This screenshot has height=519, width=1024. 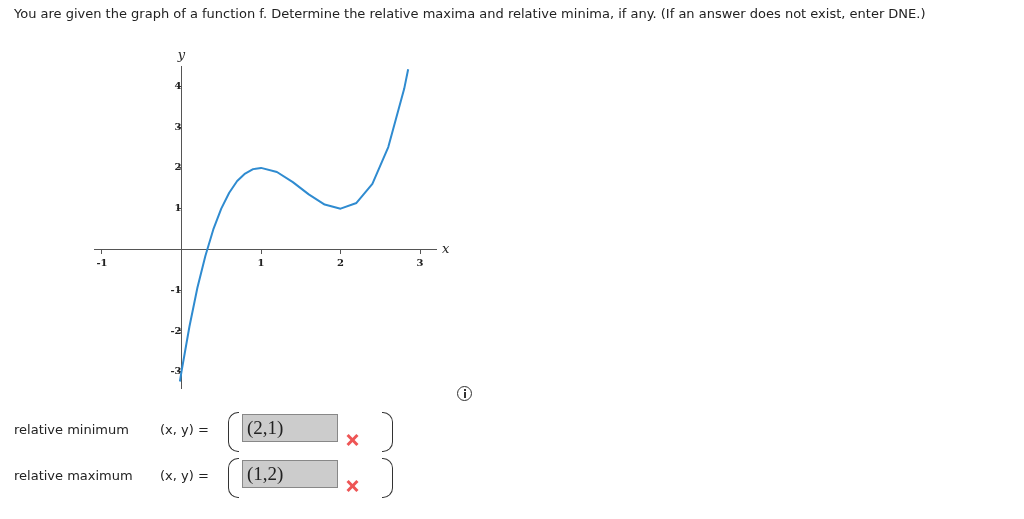 What do you see at coordinates (102, 263) in the screenshot?
I see `x-tick-label: -1` at bounding box center [102, 263].